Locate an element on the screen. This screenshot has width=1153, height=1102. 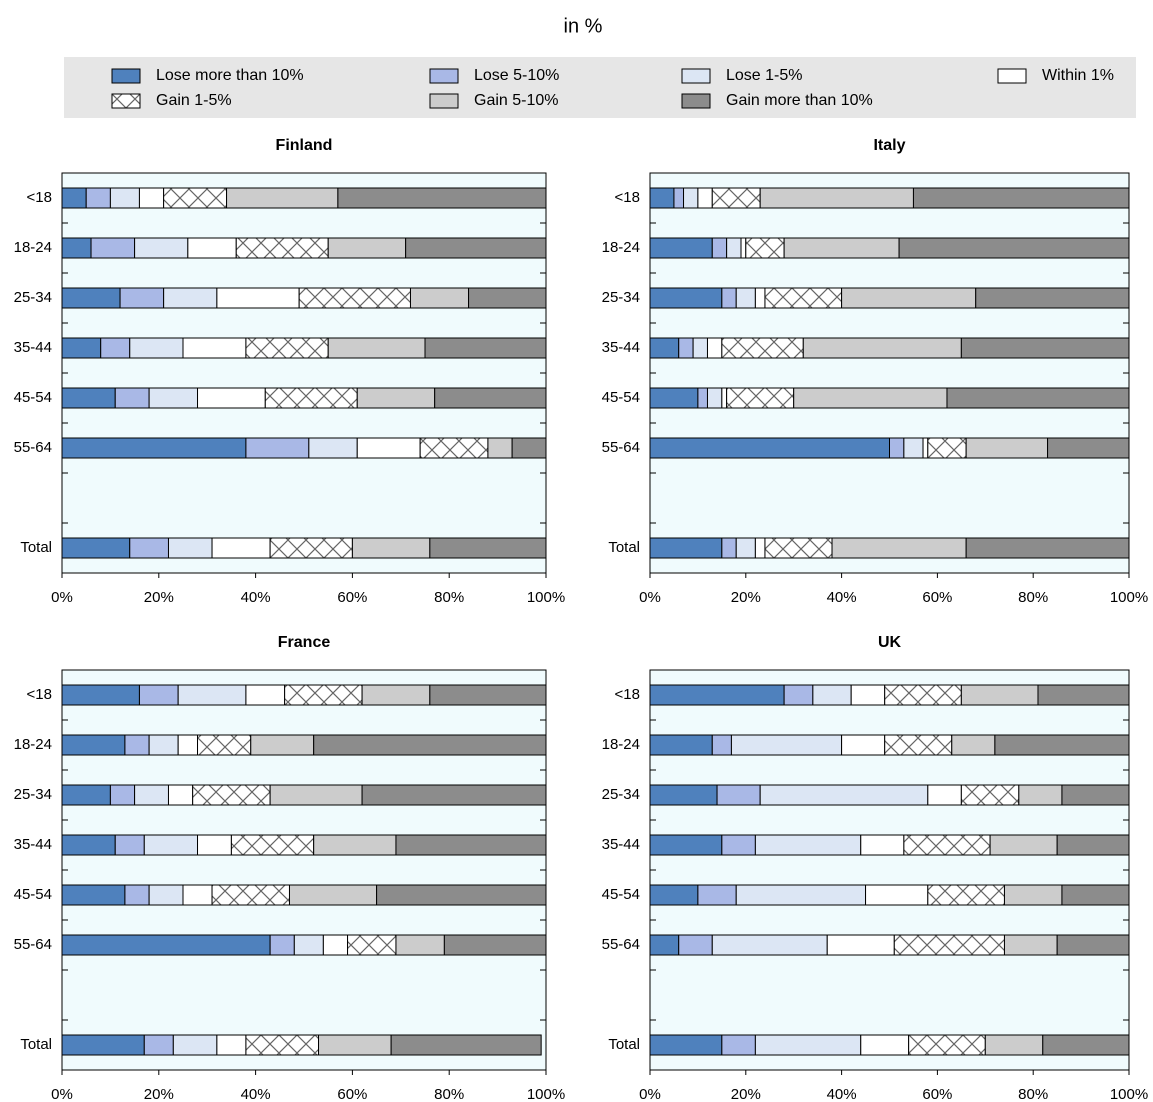
x-tick-label: 20% is located at coordinates (746, 597).